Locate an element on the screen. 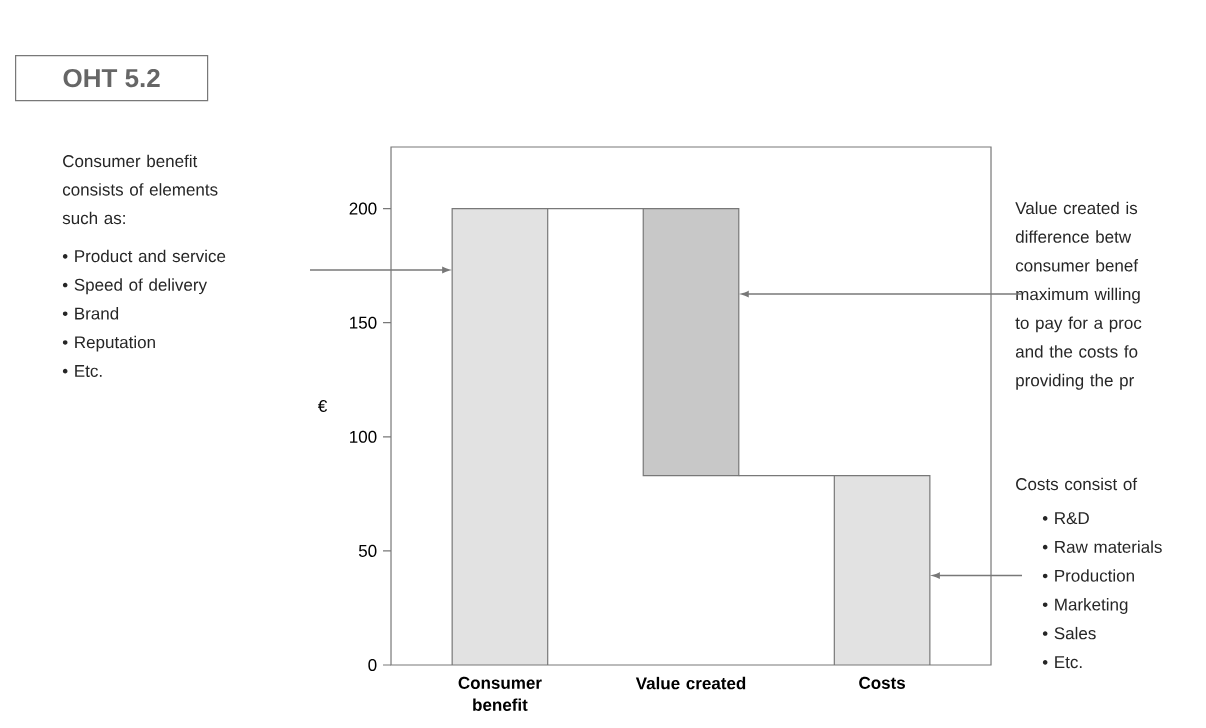 This screenshot has width=1206, height=728. text: providing the pr is located at coordinates (1075, 381).